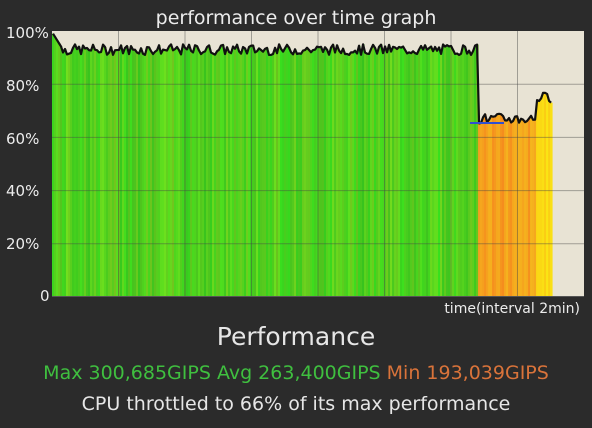 This screenshot has width=592, height=428. Describe the element at coordinates (23, 244) in the screenshot. I see `y-tick-label: 20%` at that location.